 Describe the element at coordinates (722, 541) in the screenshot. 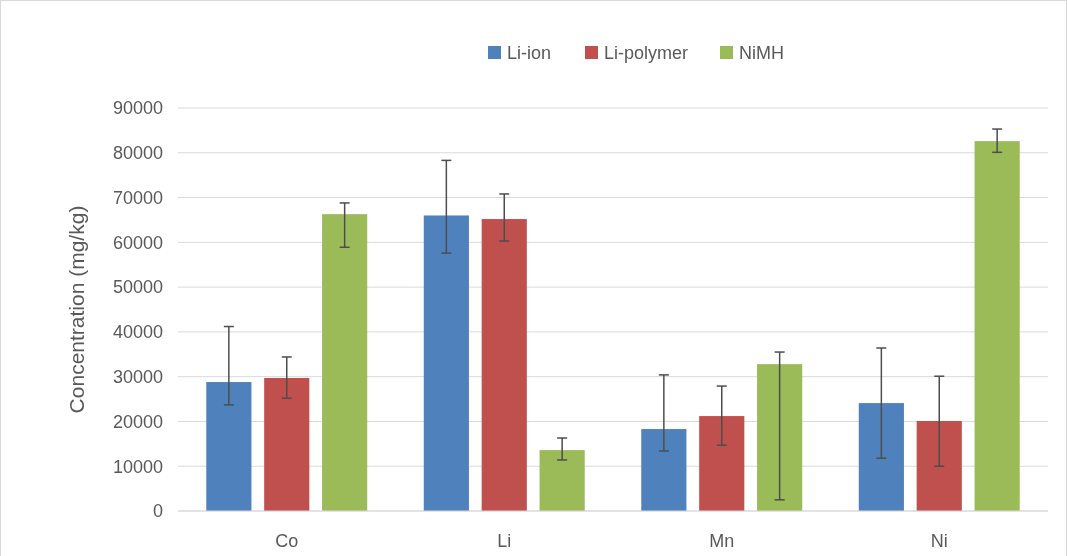

I see `x-tick-label: Mn` at that location.